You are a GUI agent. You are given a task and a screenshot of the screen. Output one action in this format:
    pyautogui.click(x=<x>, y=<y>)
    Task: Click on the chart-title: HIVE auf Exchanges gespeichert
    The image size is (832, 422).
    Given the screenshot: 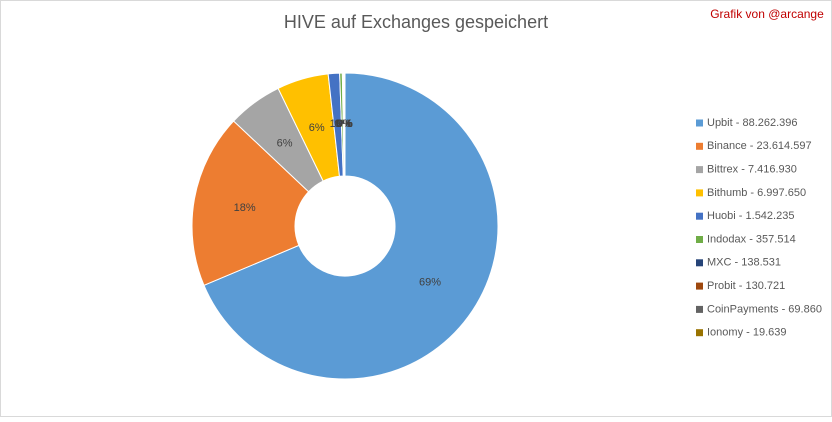 What is the action you would take?
    pyautogui.click(x=416, y=22)
    